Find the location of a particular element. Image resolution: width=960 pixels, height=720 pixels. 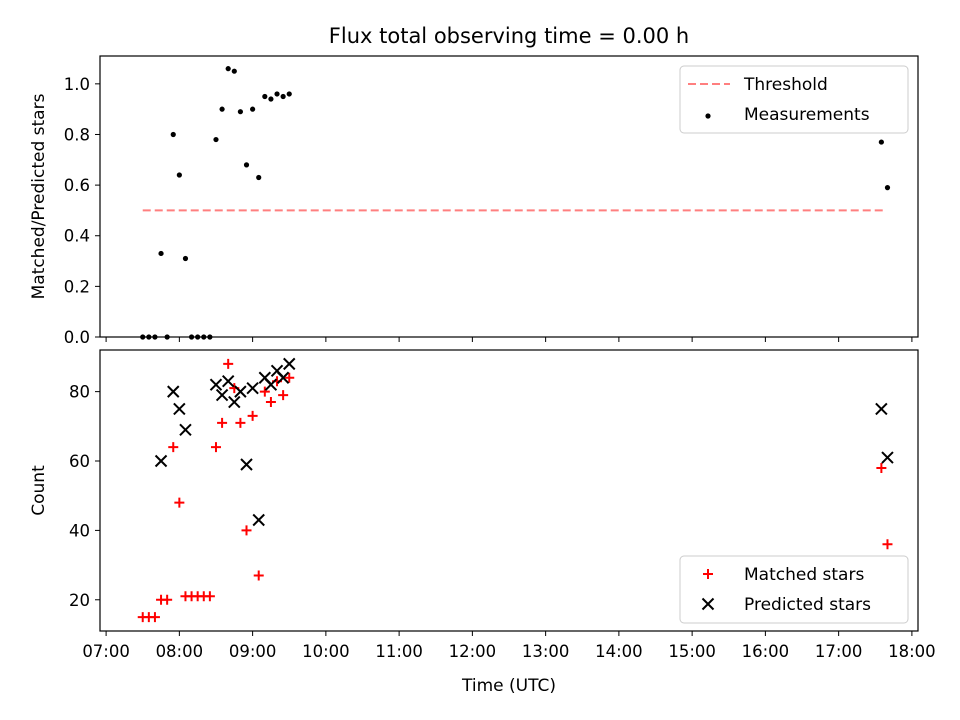

x-tick-label: 13:00 is located at coordinates (546, 651).